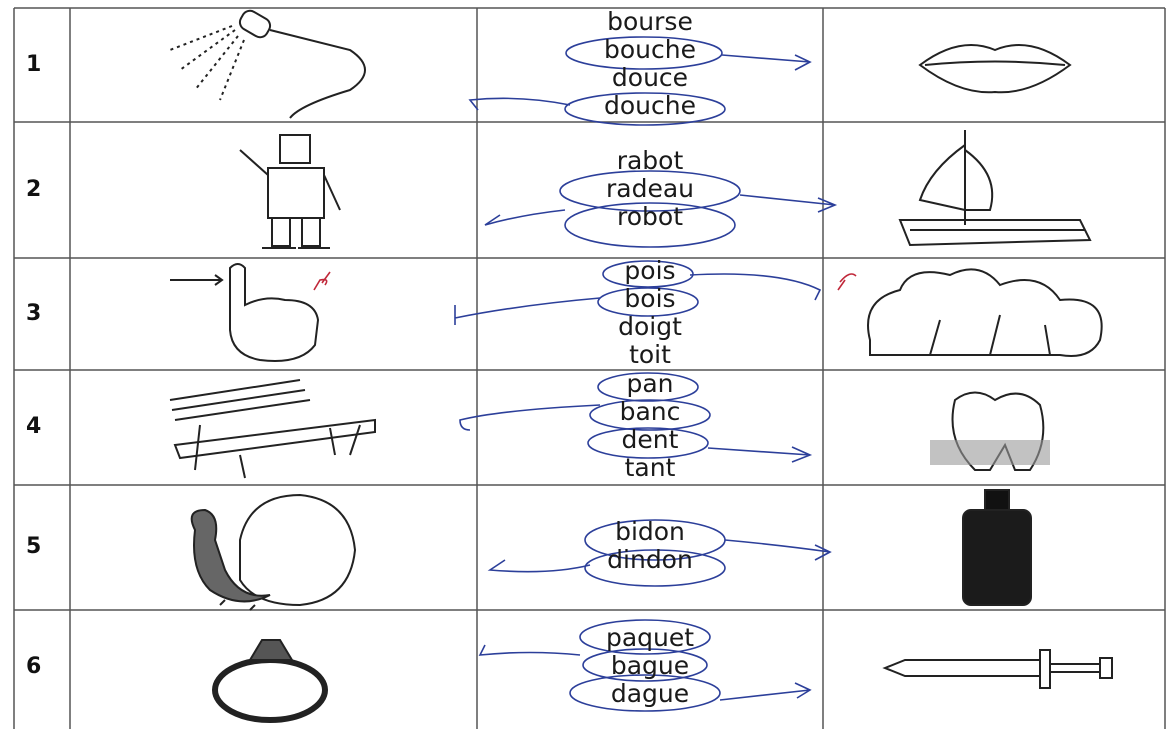 The image size is (1168, 729). What do you see at coordinates (650, 77) in the screenshot?
I see `word: douce` at bounding box center [650, 77].